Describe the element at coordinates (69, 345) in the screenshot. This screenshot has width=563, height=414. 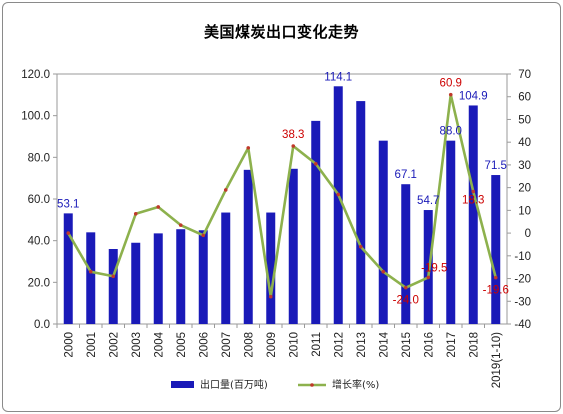
I see `x-tick-label: 2000` at that location.